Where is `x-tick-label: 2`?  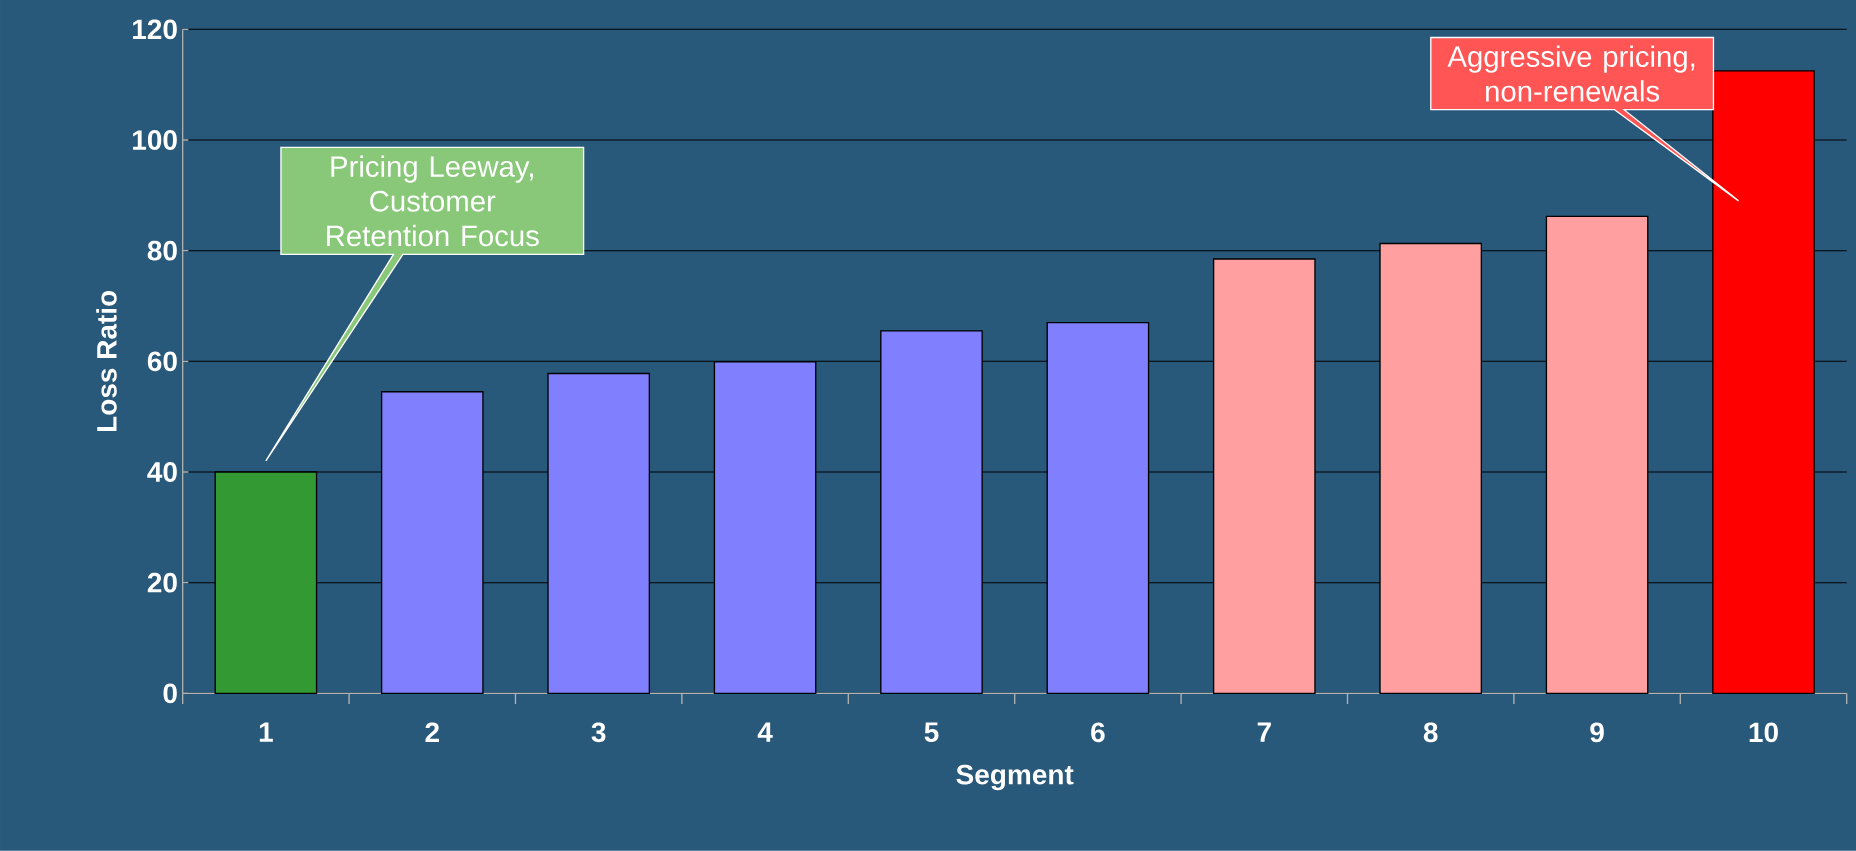 x-tick-label: 2 is located at coordinates (432, 732).